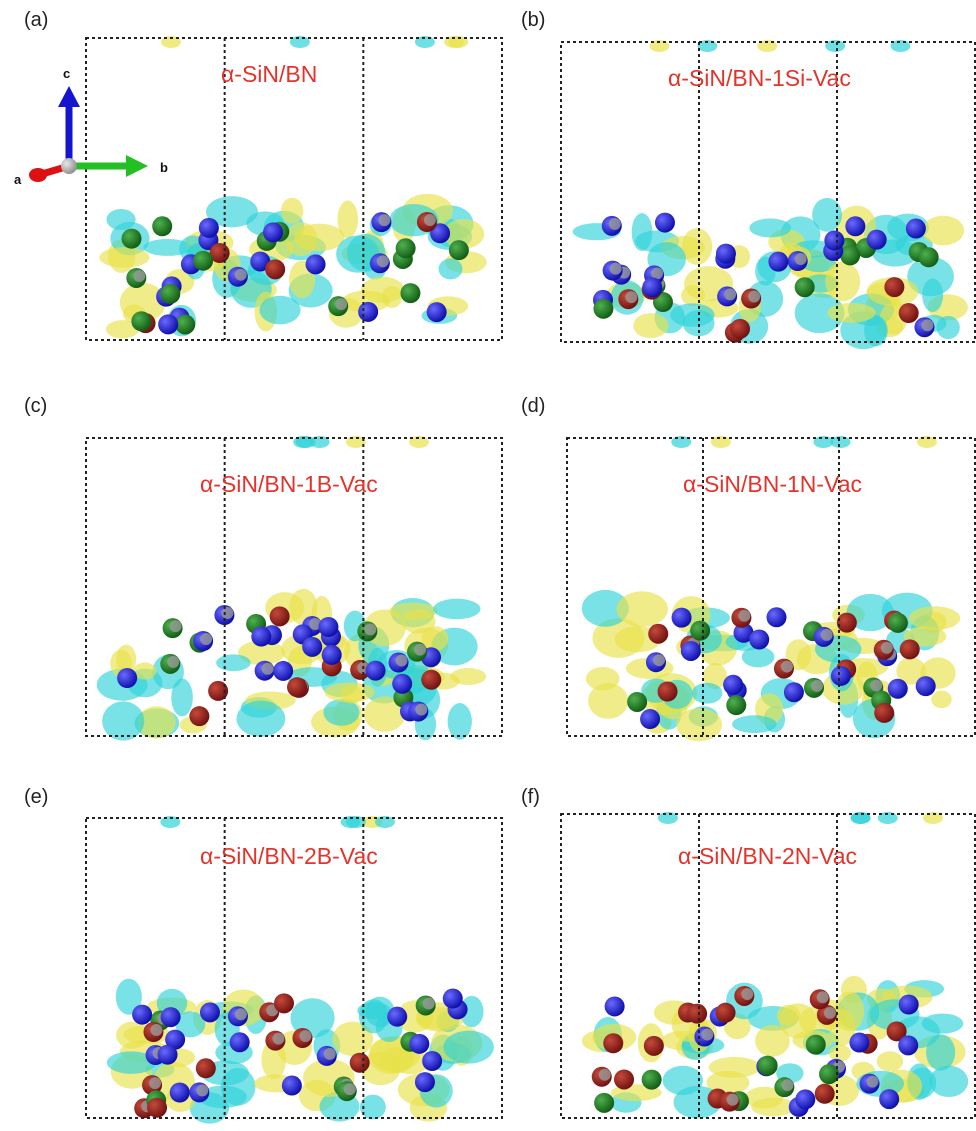  What do you see at coordinates (289, 484) in the screenshot?
I see `panel-title: α-SiN/BN-1B-Vac` at bounding box center [289, 484].